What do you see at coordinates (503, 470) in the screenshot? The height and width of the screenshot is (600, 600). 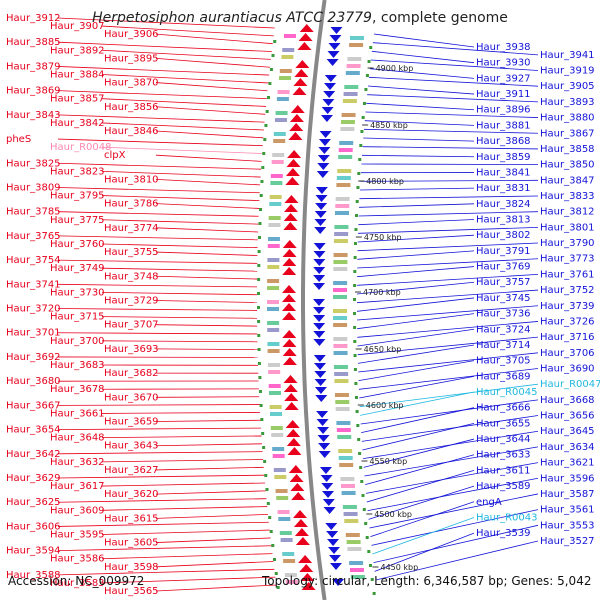 I see `right-gene-label: Haur_3611` at bounding box center [503, 470].